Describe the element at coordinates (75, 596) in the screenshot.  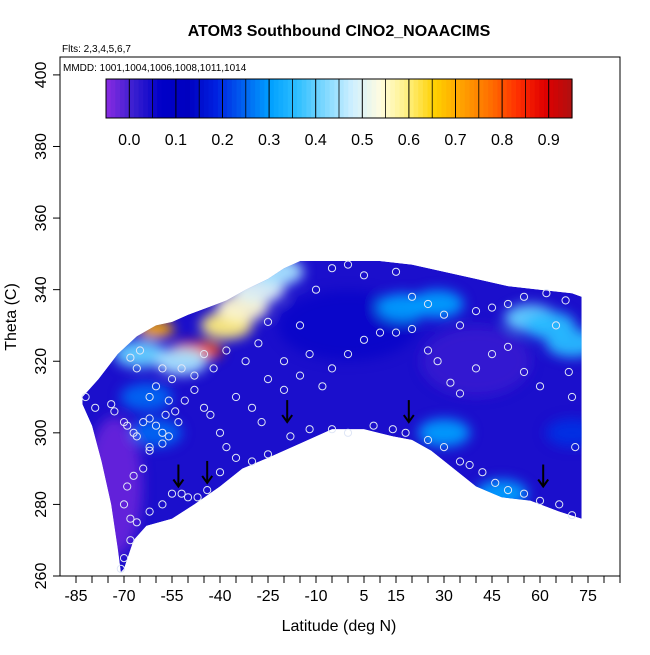
I see `x-tick-label: -85` at that location.